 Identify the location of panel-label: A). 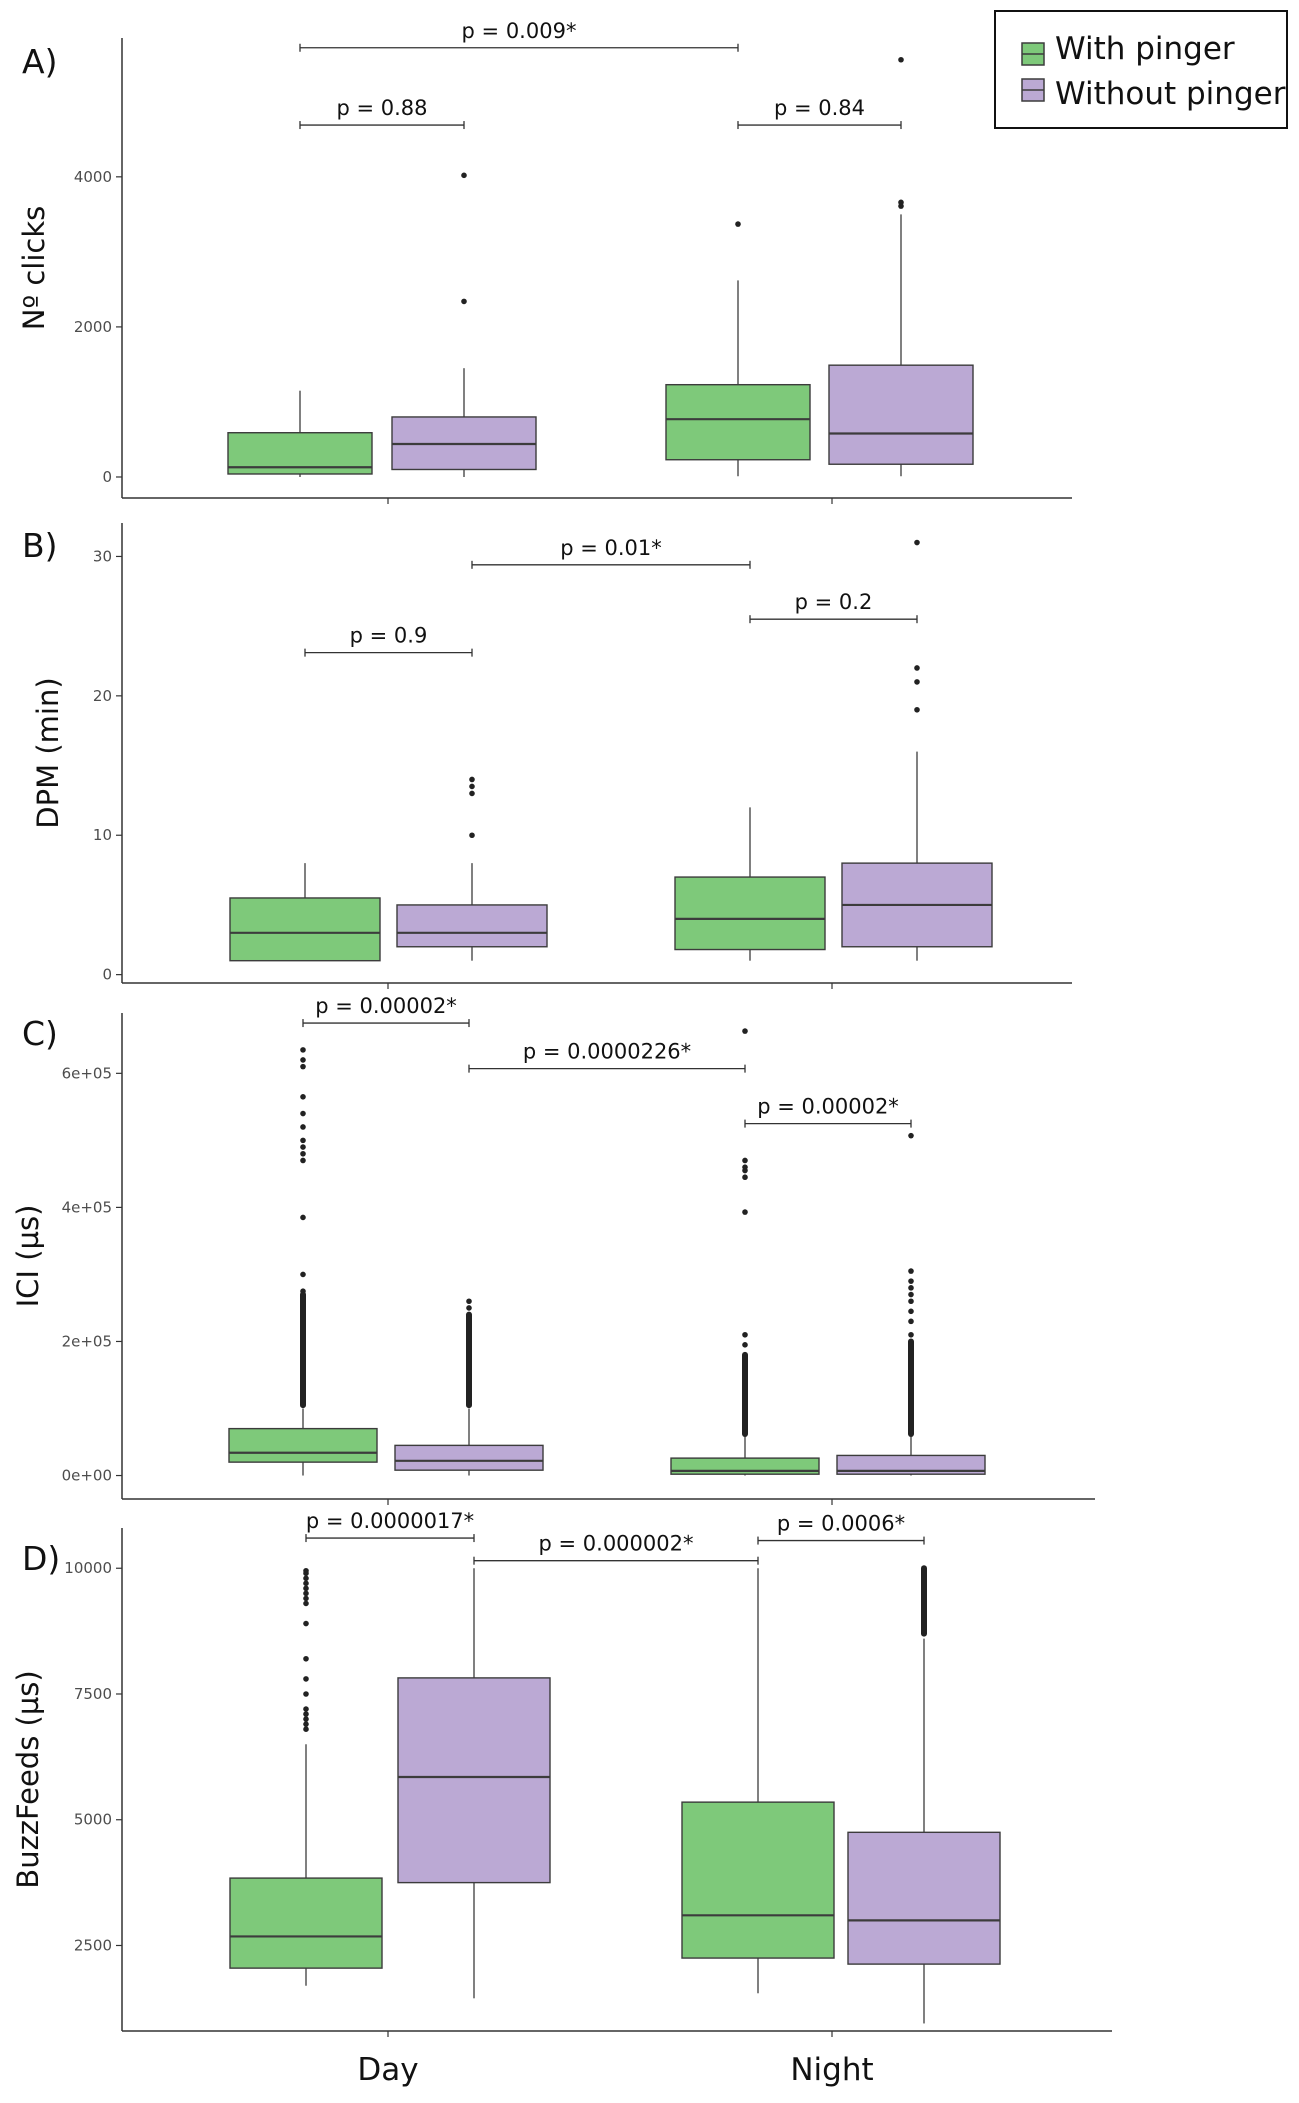
(39, 61).